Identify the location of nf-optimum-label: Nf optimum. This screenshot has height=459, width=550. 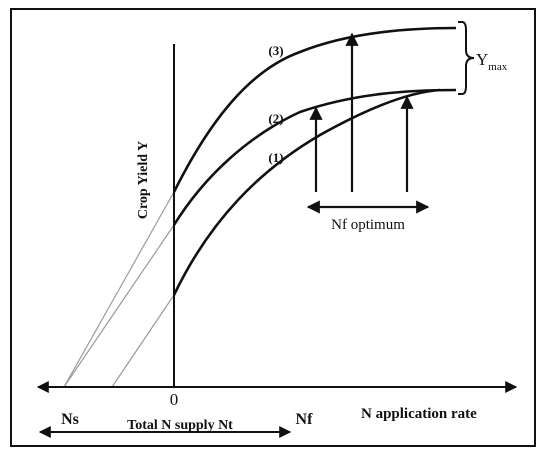
(368, 225).